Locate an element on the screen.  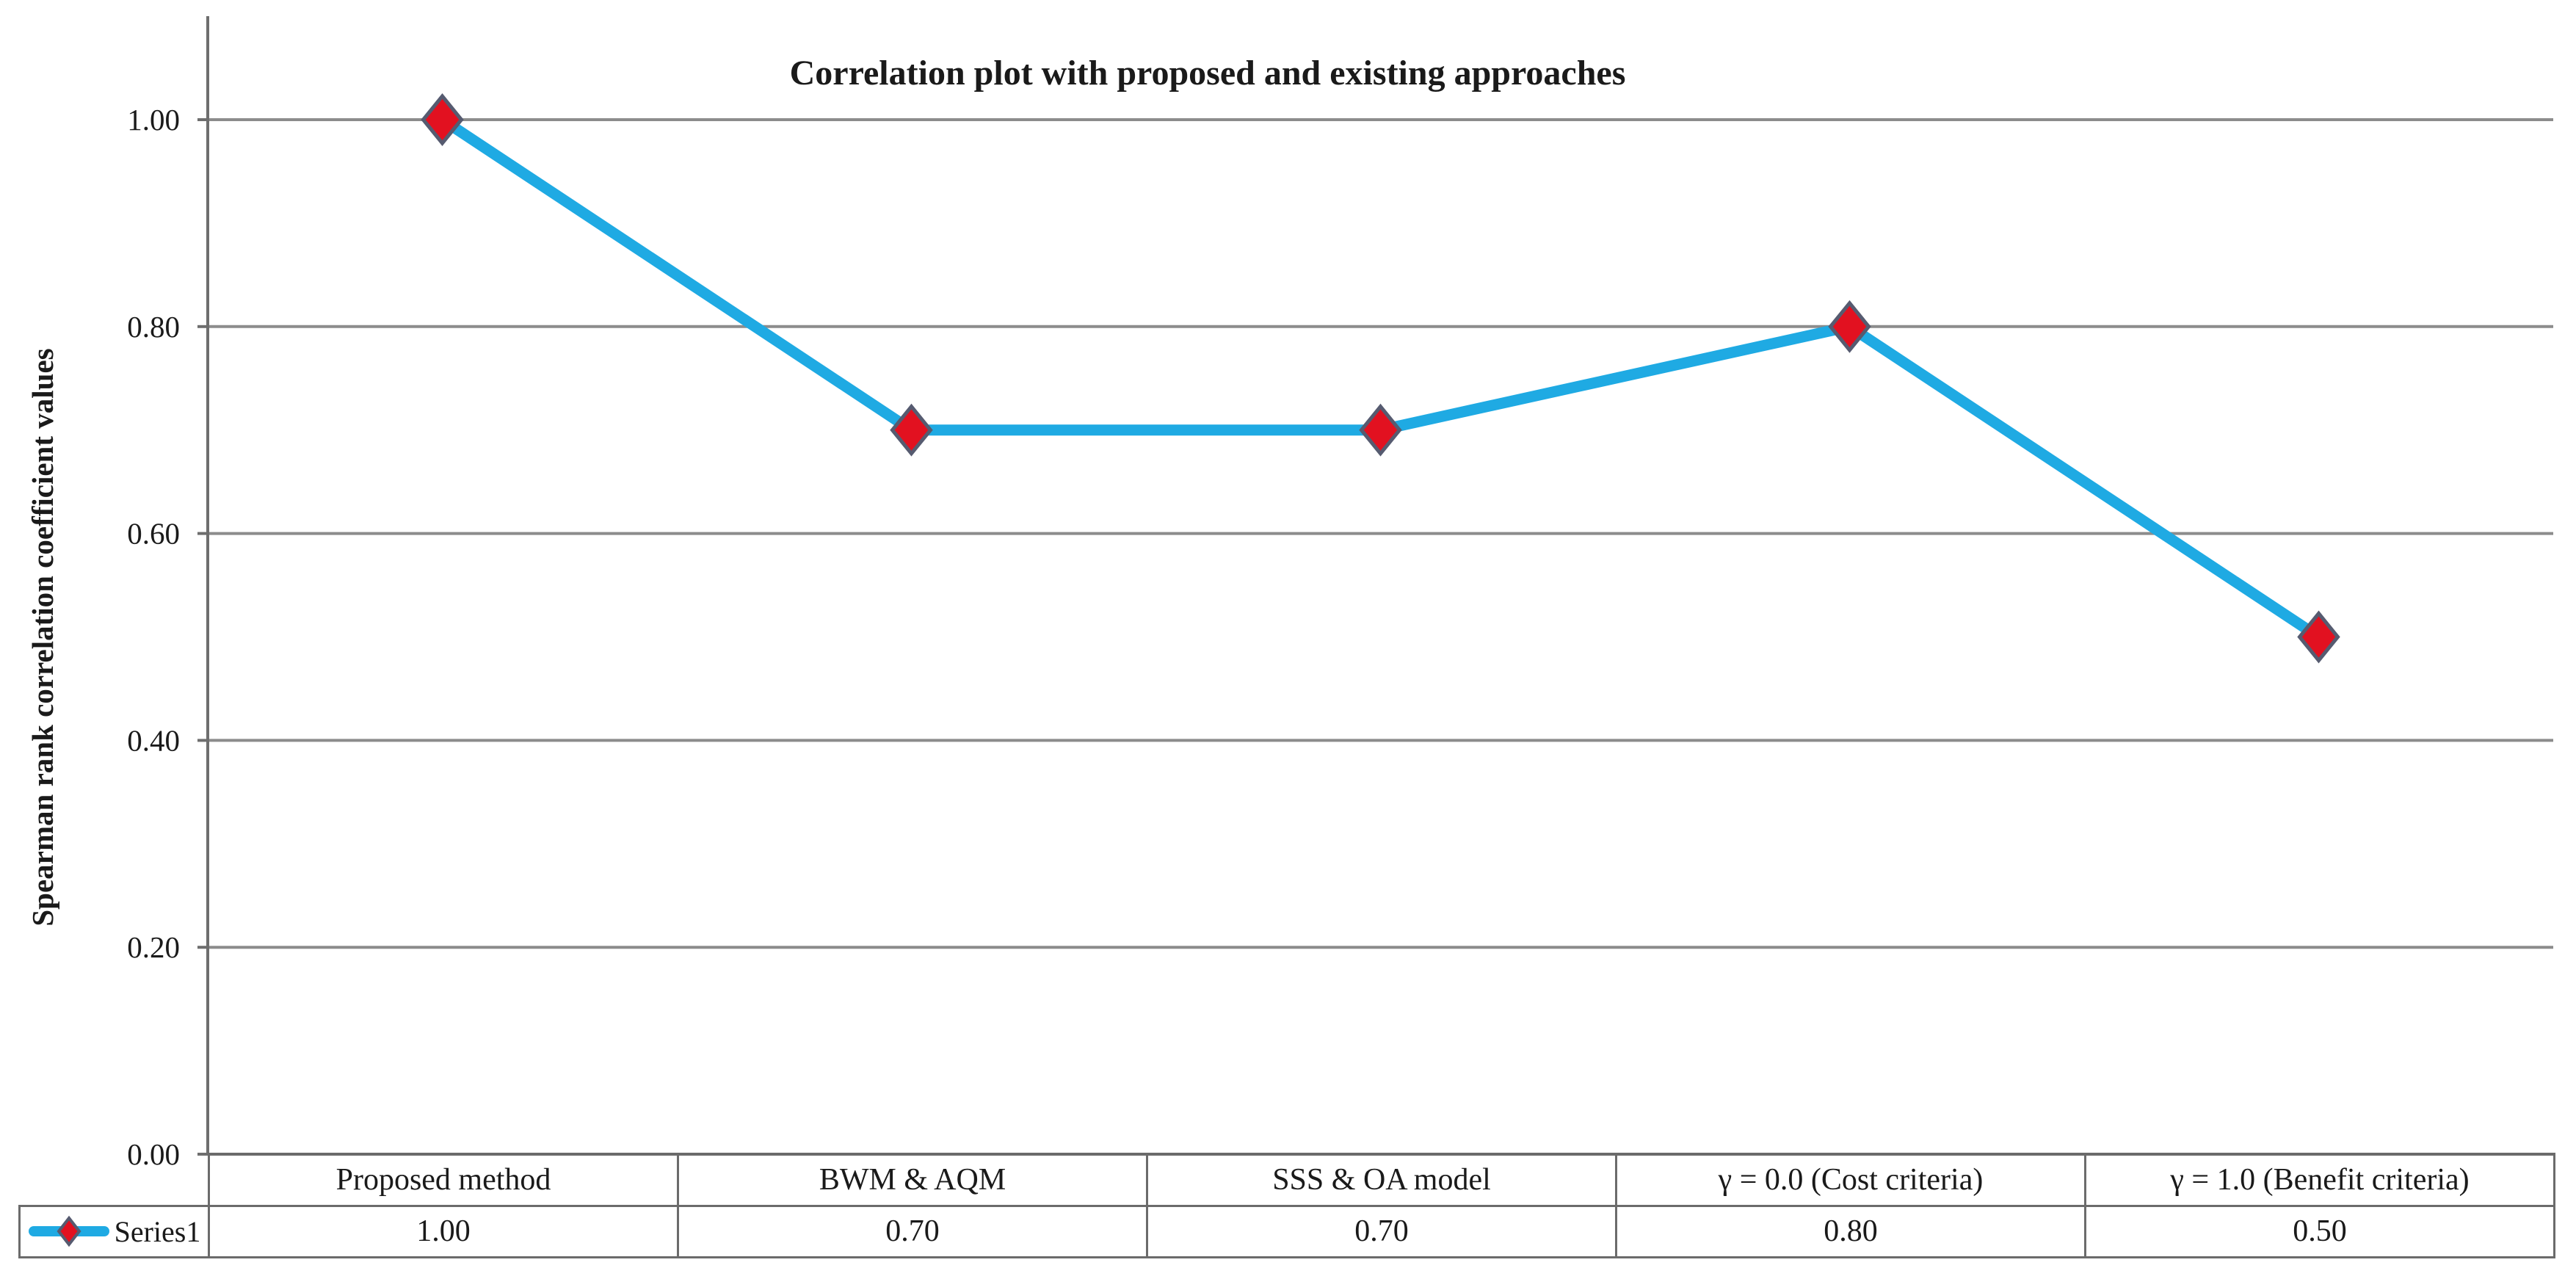
y-tick-label: 0.60 is located at coordinates (154, 534).